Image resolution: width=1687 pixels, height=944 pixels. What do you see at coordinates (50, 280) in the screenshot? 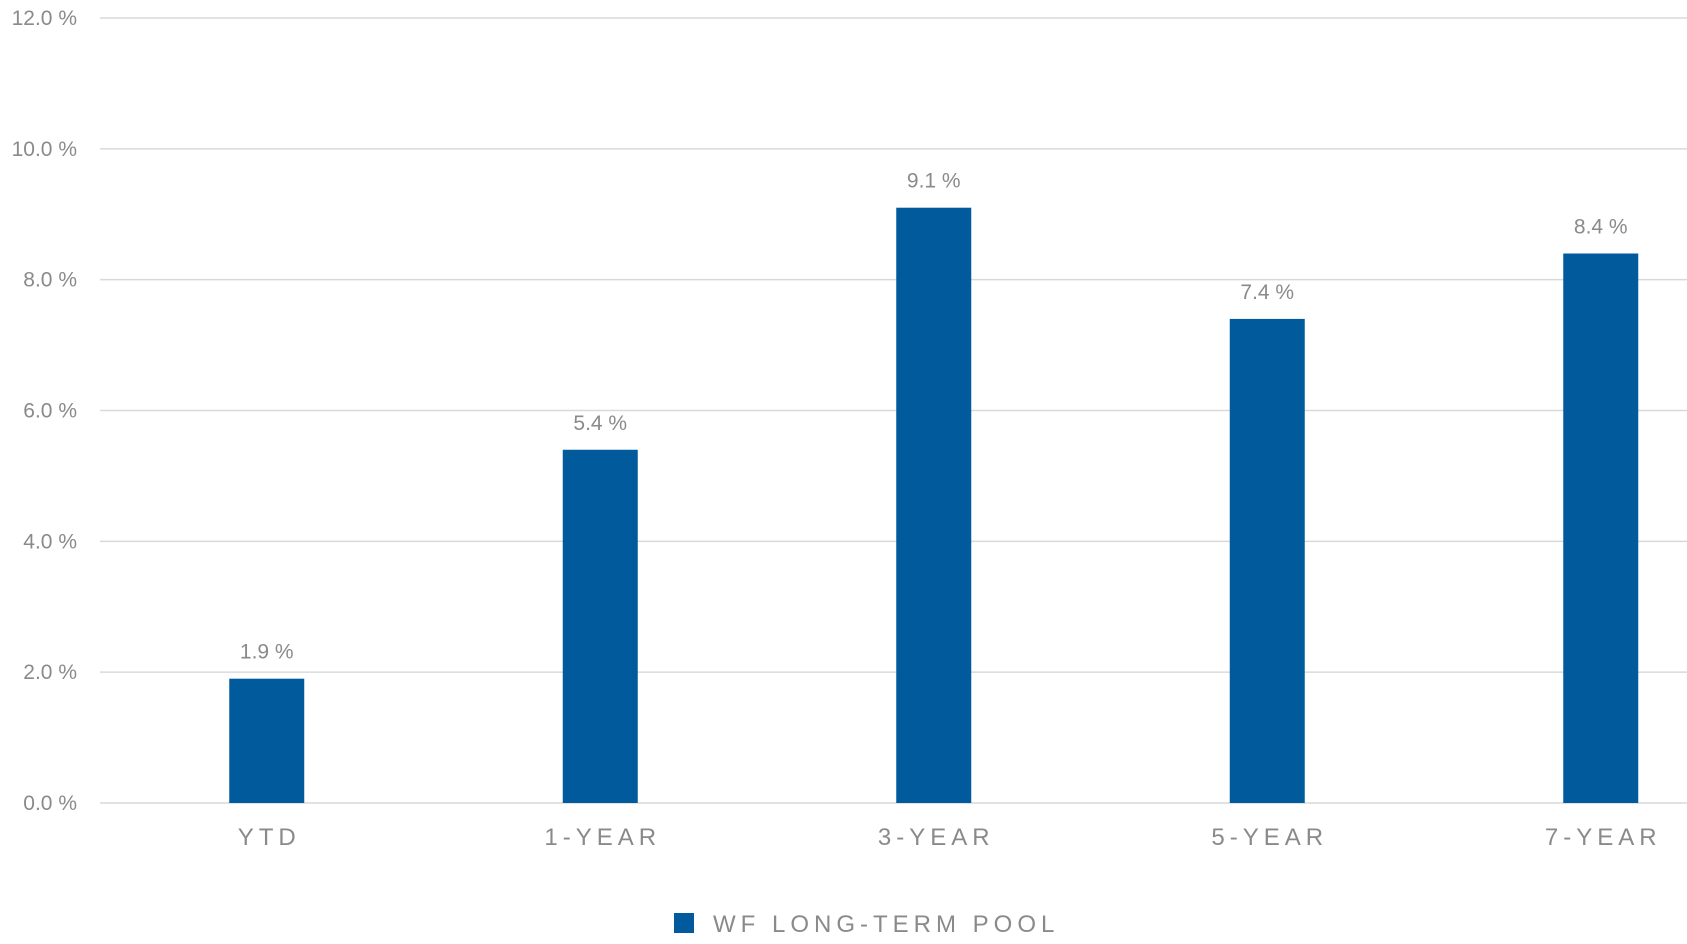
I see `y-tick-label: 8.0 %` at bounding box center [50, 280].